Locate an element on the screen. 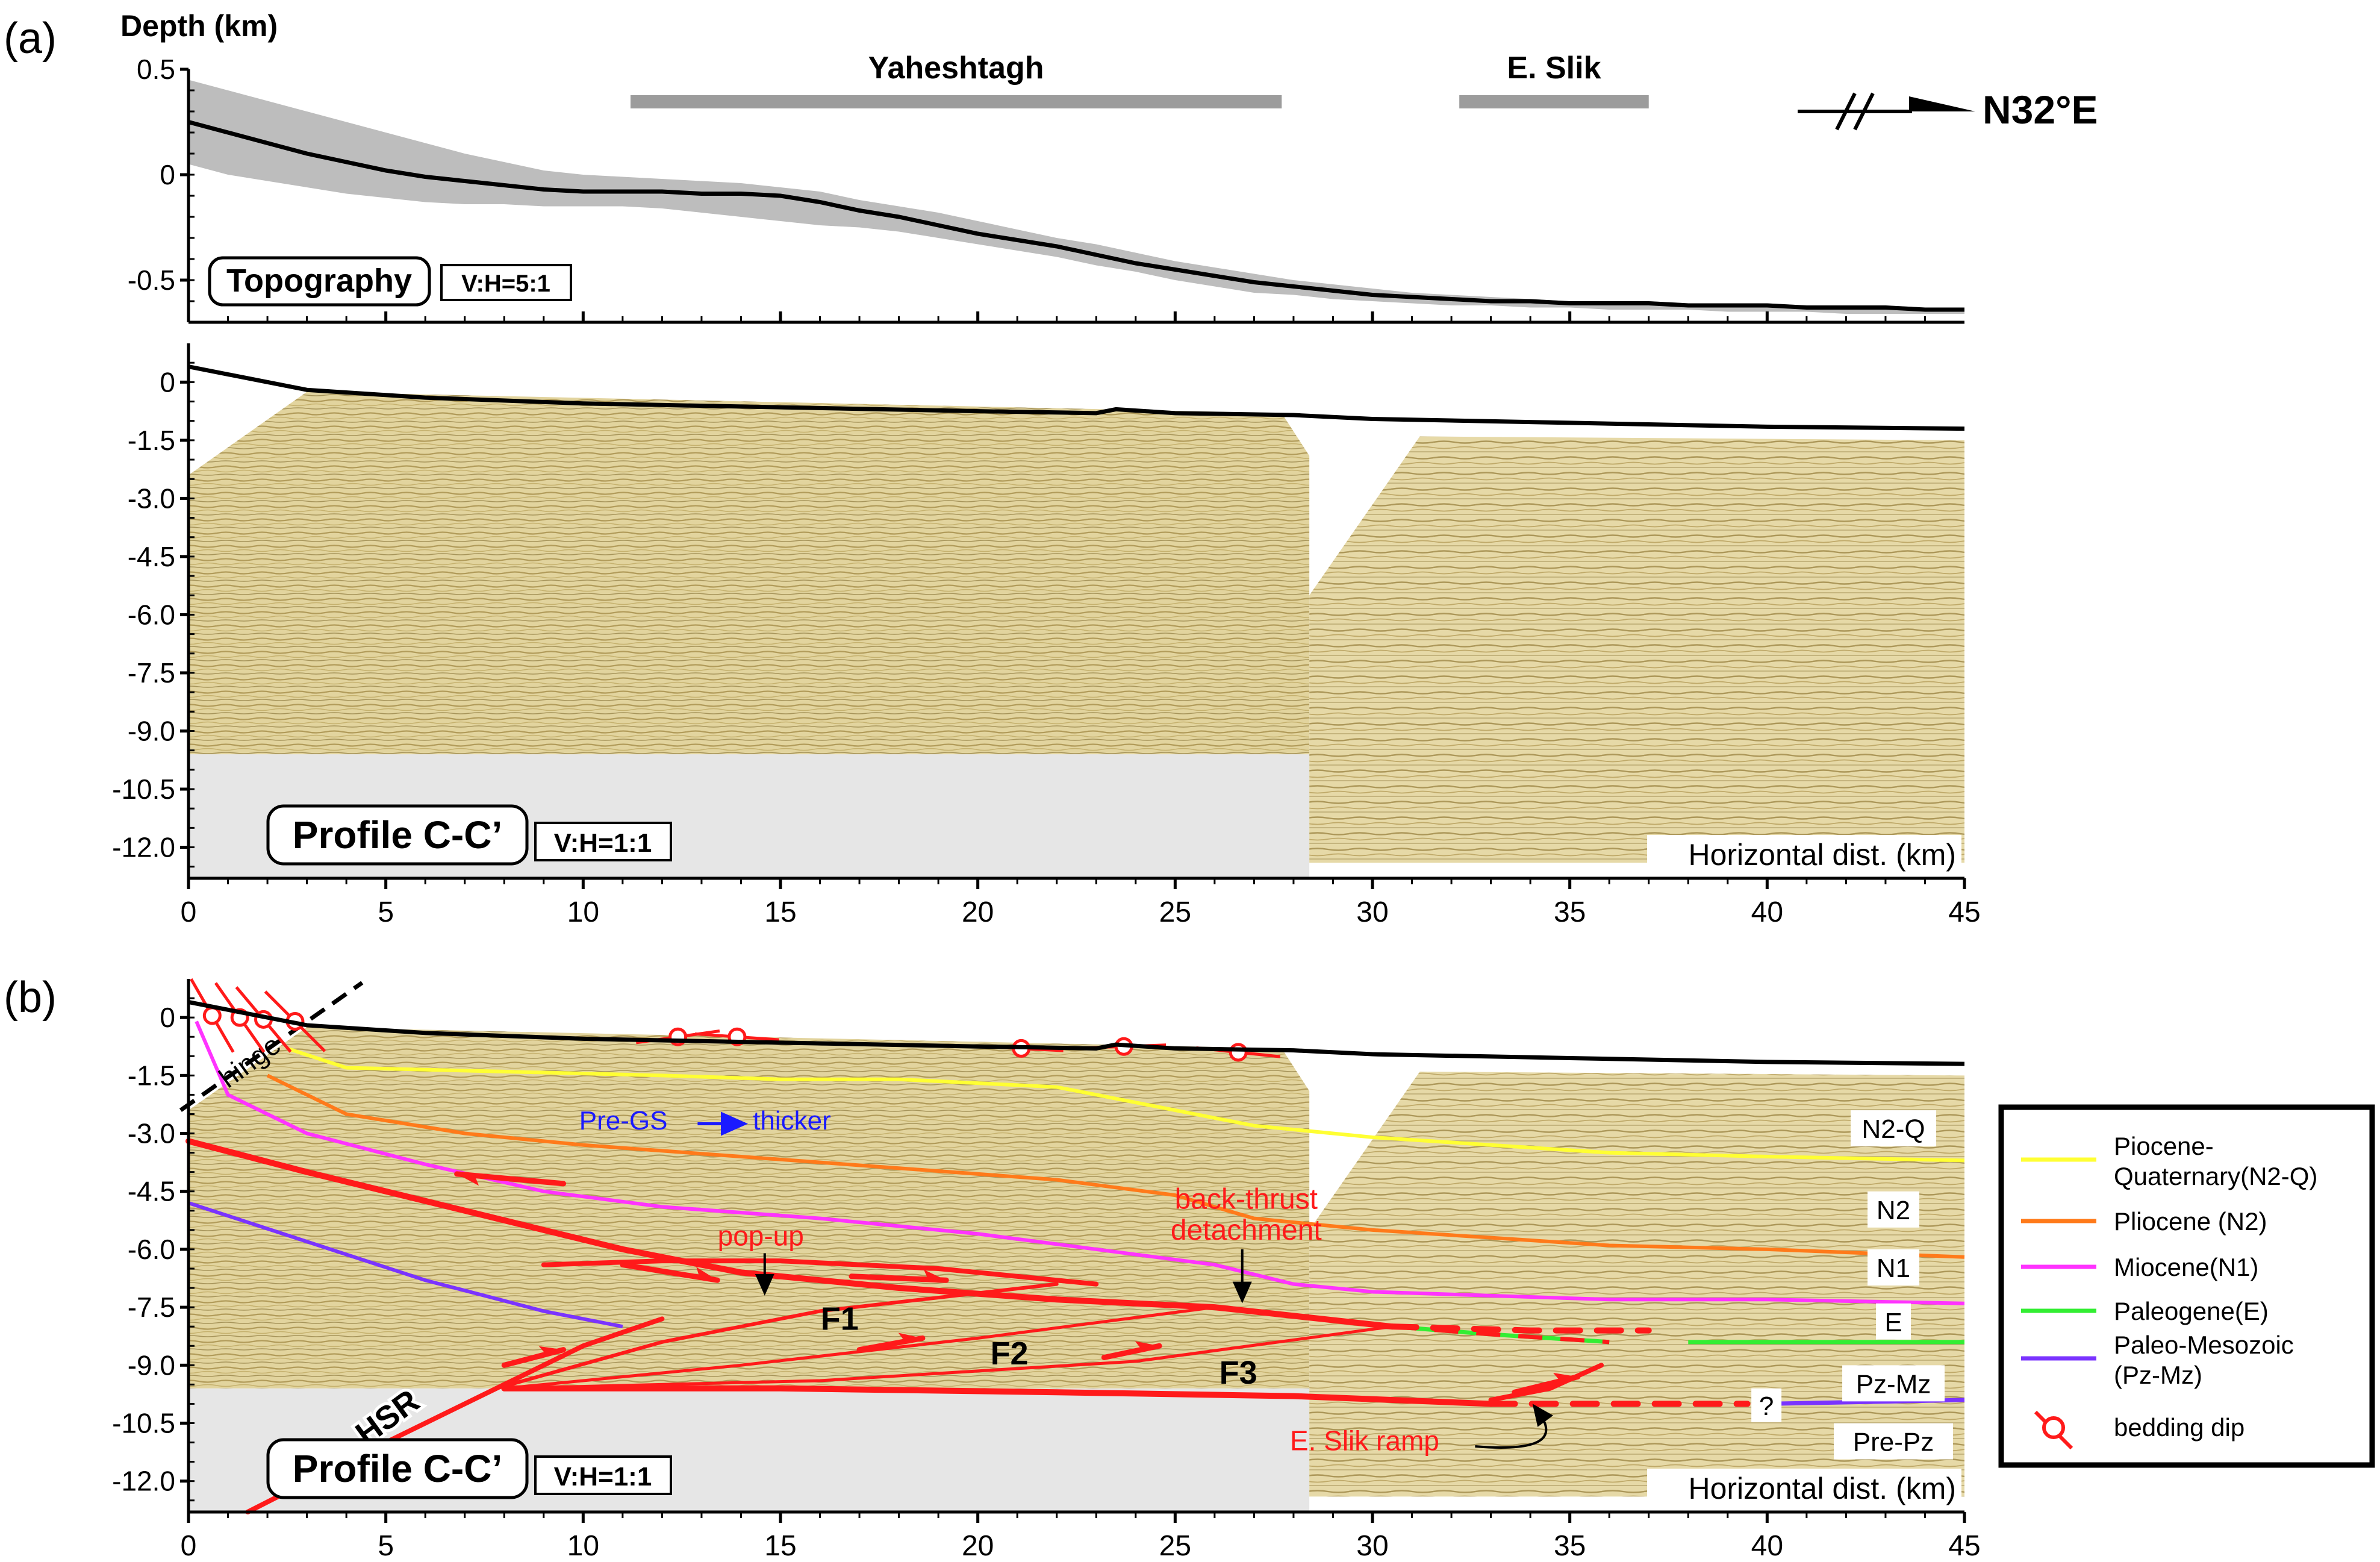 The width and height of the screenshot is (2380, 1562). profile-label-b: Profile C-C’ is located at coordinates (397, 1468).